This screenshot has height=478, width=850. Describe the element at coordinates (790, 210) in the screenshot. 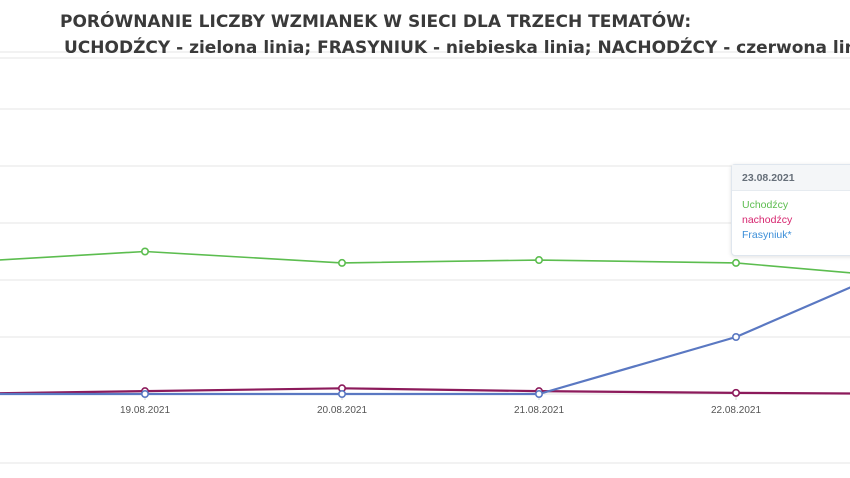

I see `chart-tooltip: 23.08.2021 Uchodźcy nachodźcy Frasyniuk*` at that location.